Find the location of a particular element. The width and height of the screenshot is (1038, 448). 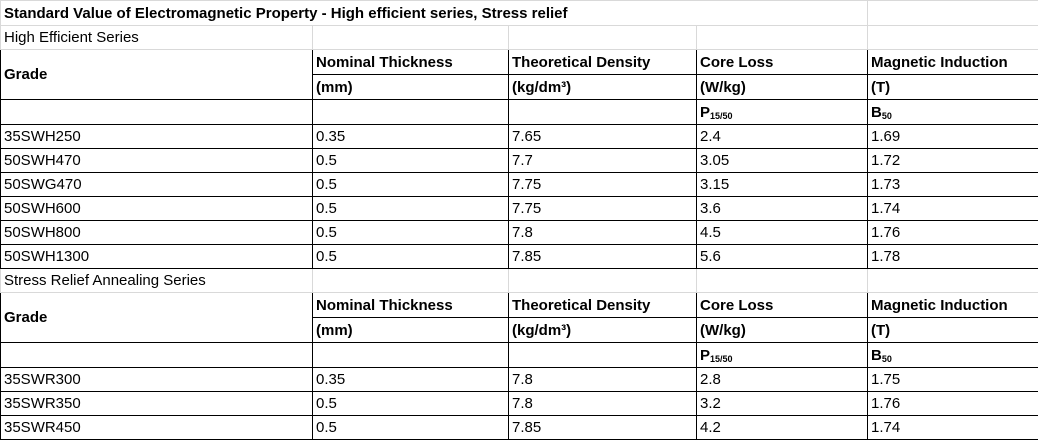

cell-grade: 35SWR350 is located at coordinates (156, 403).